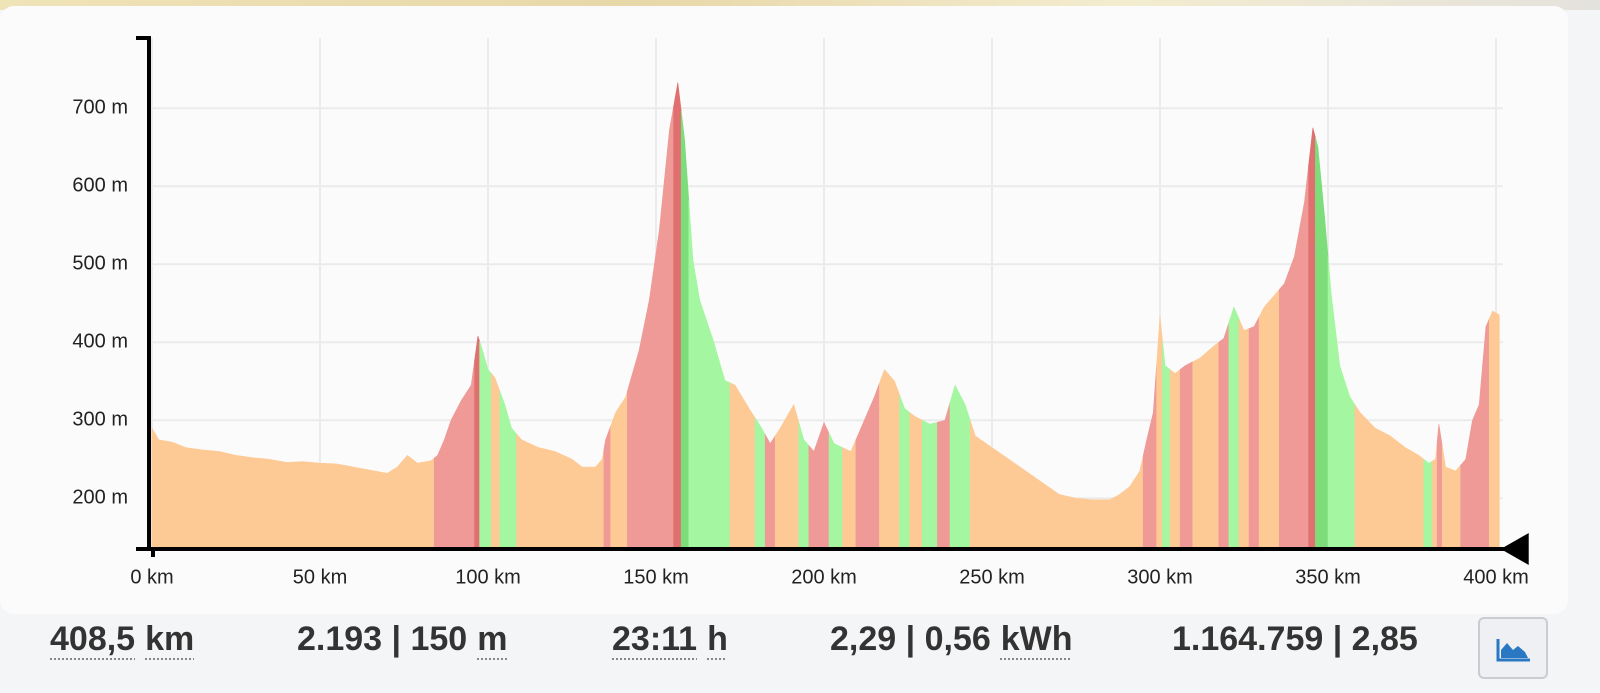 The image size is (1600, 693). I want to click on x-tick-label: 0 km, so click(151, 577).